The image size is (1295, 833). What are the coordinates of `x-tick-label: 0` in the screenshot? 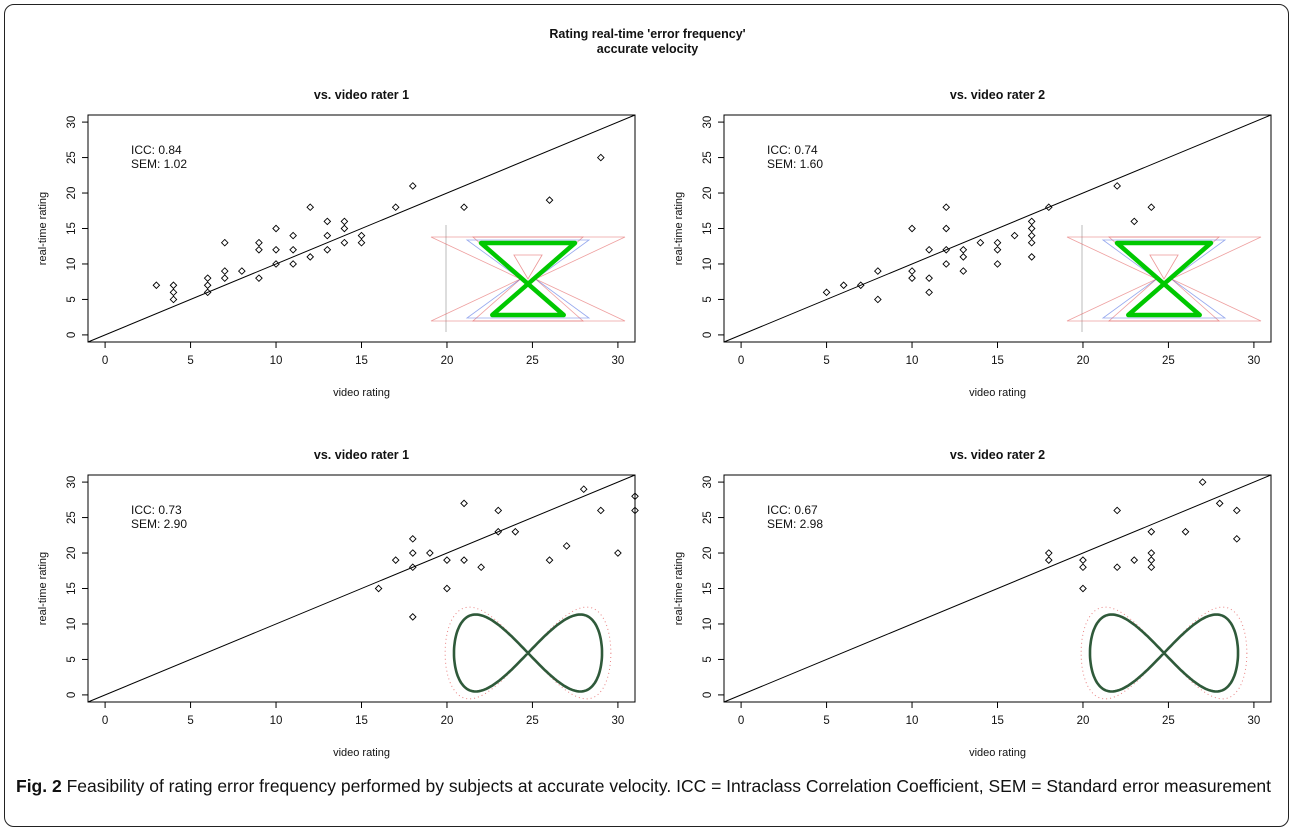 It's located at (105, 361).